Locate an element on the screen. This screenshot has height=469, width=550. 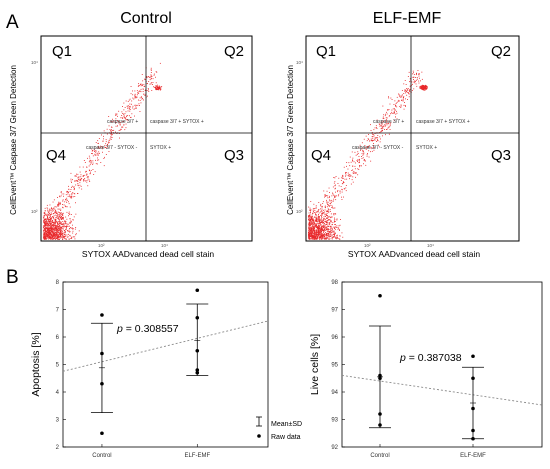
q4-label-elf-emf: Q4 is located at coordinates (321, 155).